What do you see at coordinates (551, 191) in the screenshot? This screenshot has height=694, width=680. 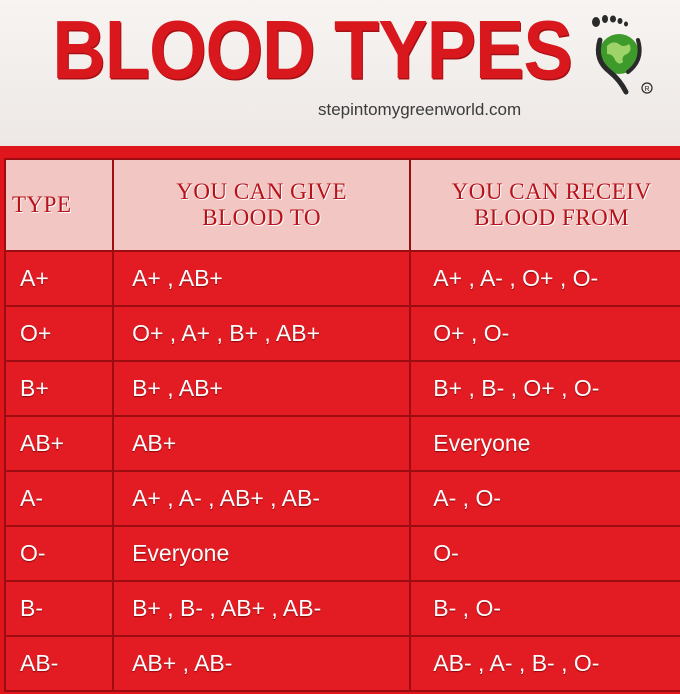 I see `header-receive-line1: YOU CAN RECEIV` at bounding box center [551, 191].